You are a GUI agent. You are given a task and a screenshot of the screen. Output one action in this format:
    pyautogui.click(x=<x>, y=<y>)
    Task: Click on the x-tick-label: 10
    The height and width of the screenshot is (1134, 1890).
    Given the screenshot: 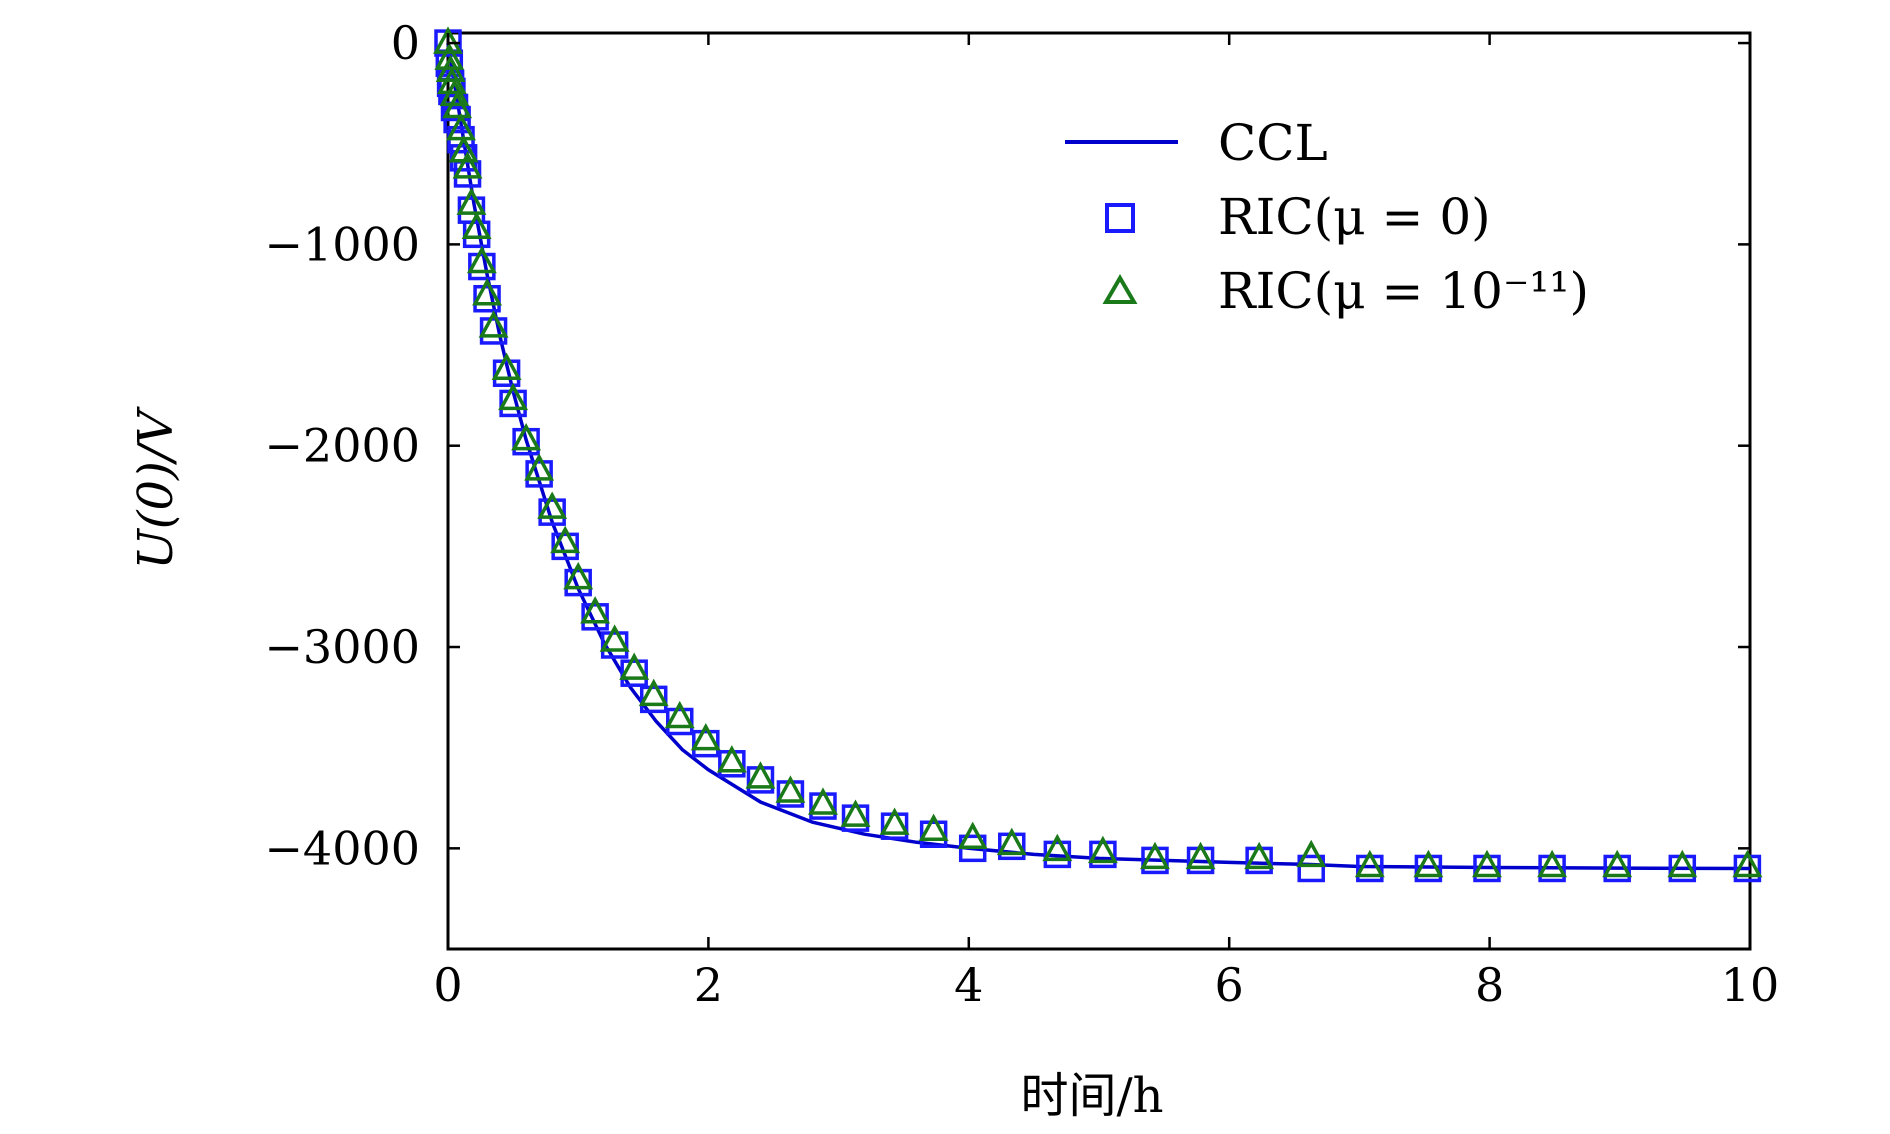 What is the action you would take?
    pyautogui.click(x=1750, y=985)
    